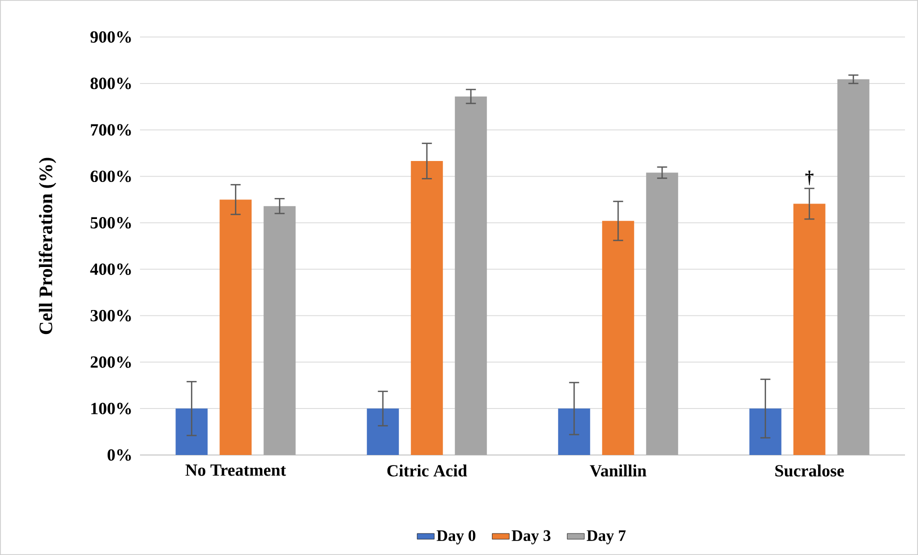 The width and height of the screenshot is (918, 555). I want to click on y-tick-label: 700%, so click(110, 130).